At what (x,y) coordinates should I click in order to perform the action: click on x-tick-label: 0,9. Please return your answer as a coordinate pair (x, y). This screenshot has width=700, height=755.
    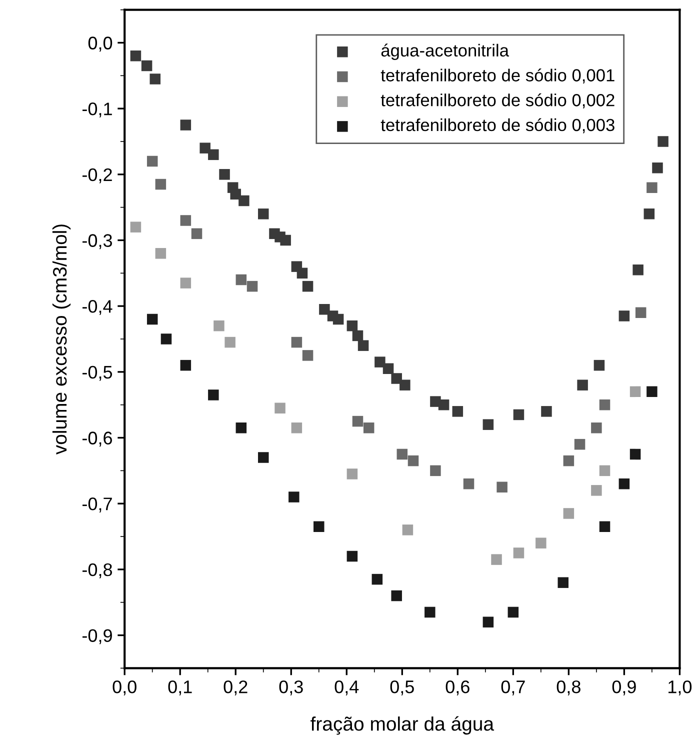
    Looking at the image, I should click on (624, 688).